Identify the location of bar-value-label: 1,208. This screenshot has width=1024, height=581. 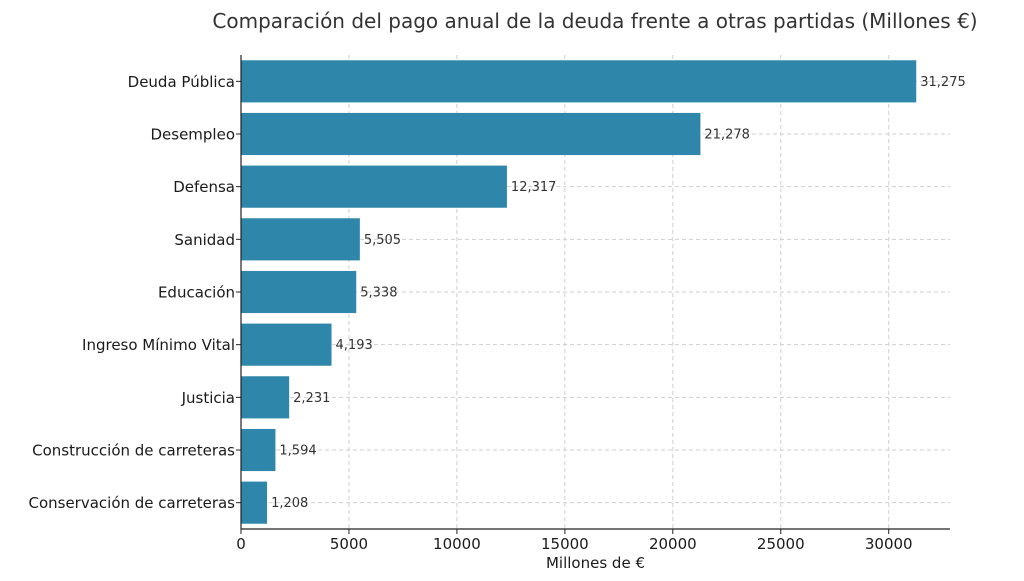
(289, 503).